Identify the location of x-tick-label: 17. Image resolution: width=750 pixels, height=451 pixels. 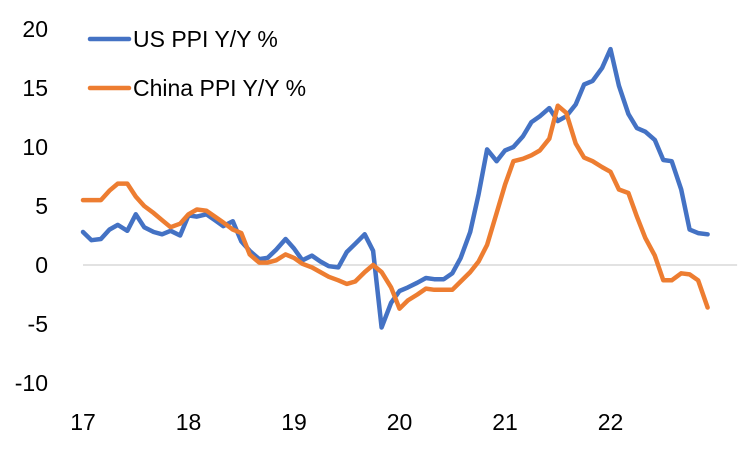
(83, 422).